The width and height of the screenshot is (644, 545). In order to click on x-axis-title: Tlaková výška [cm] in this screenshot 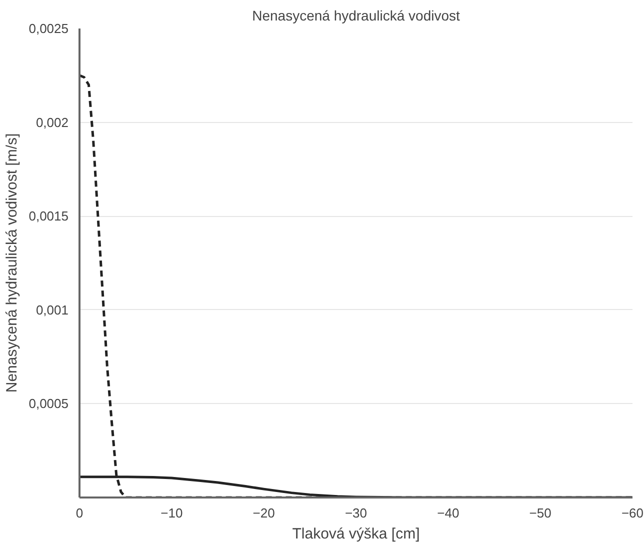, I will do `click(356, 534)`.